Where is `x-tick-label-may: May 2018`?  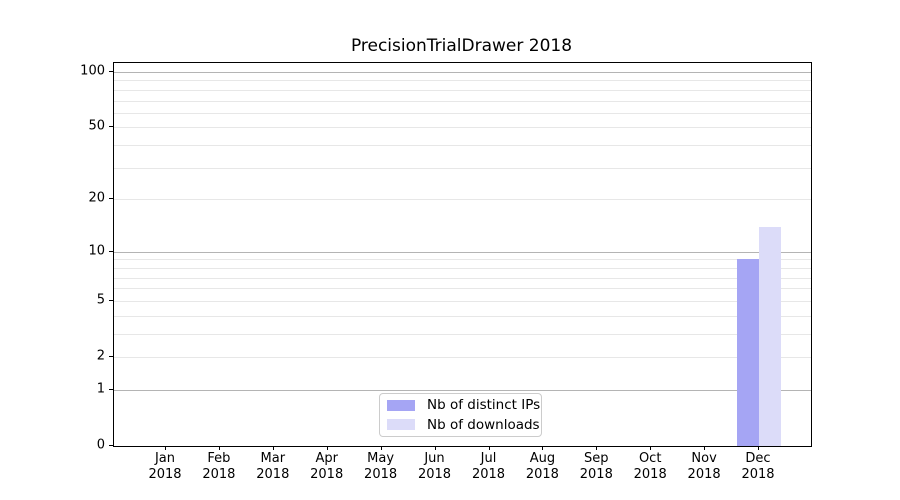
x-tick-label-may: May 2018 is located at coordinates (381, 466).